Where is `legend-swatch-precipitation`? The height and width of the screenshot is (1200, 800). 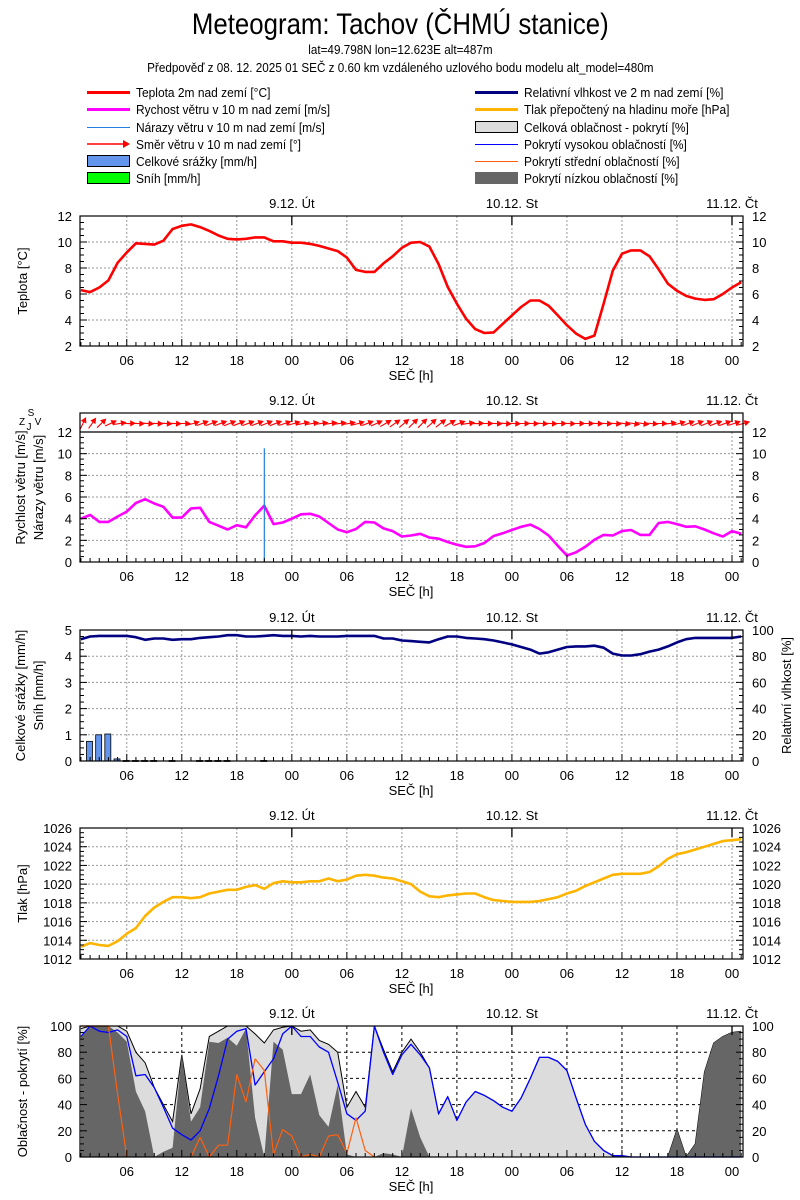 legend-swatch-precipitation is located at coordinates (108, 161).